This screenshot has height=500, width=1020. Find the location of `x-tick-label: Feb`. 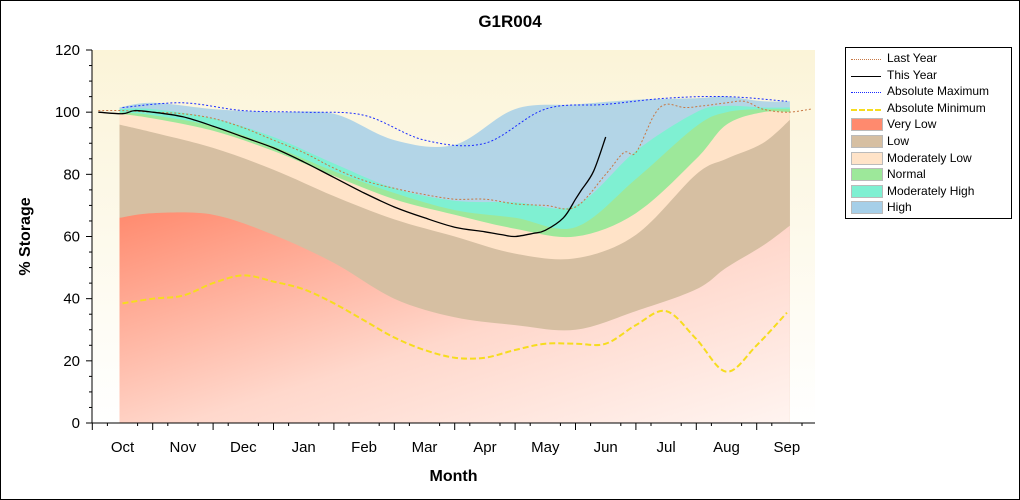

x-tick-label: Feb is located at coordinates (364, 447).